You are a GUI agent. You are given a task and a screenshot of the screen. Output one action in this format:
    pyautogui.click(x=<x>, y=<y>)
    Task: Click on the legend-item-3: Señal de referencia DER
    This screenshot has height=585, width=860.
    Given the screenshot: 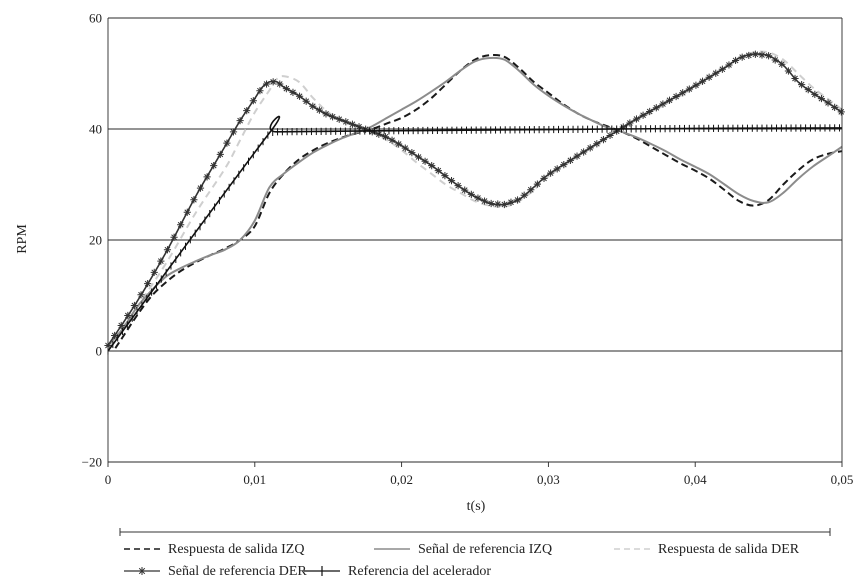 What is the action you would take?
    pyautogui.click(x=215, y=571)
    